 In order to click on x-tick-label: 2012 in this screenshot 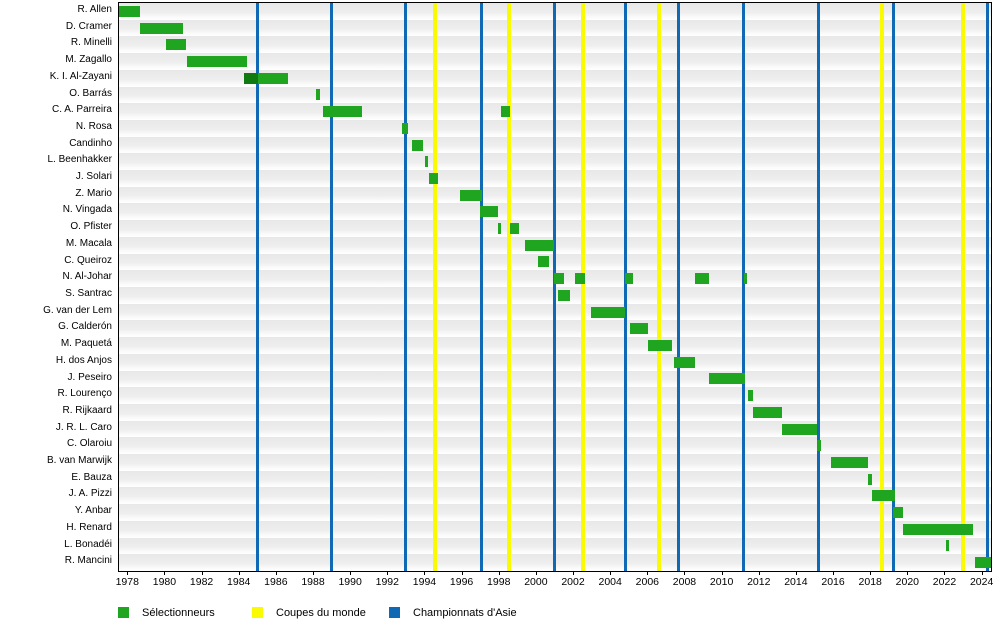, I will do `click(759, 582)`.